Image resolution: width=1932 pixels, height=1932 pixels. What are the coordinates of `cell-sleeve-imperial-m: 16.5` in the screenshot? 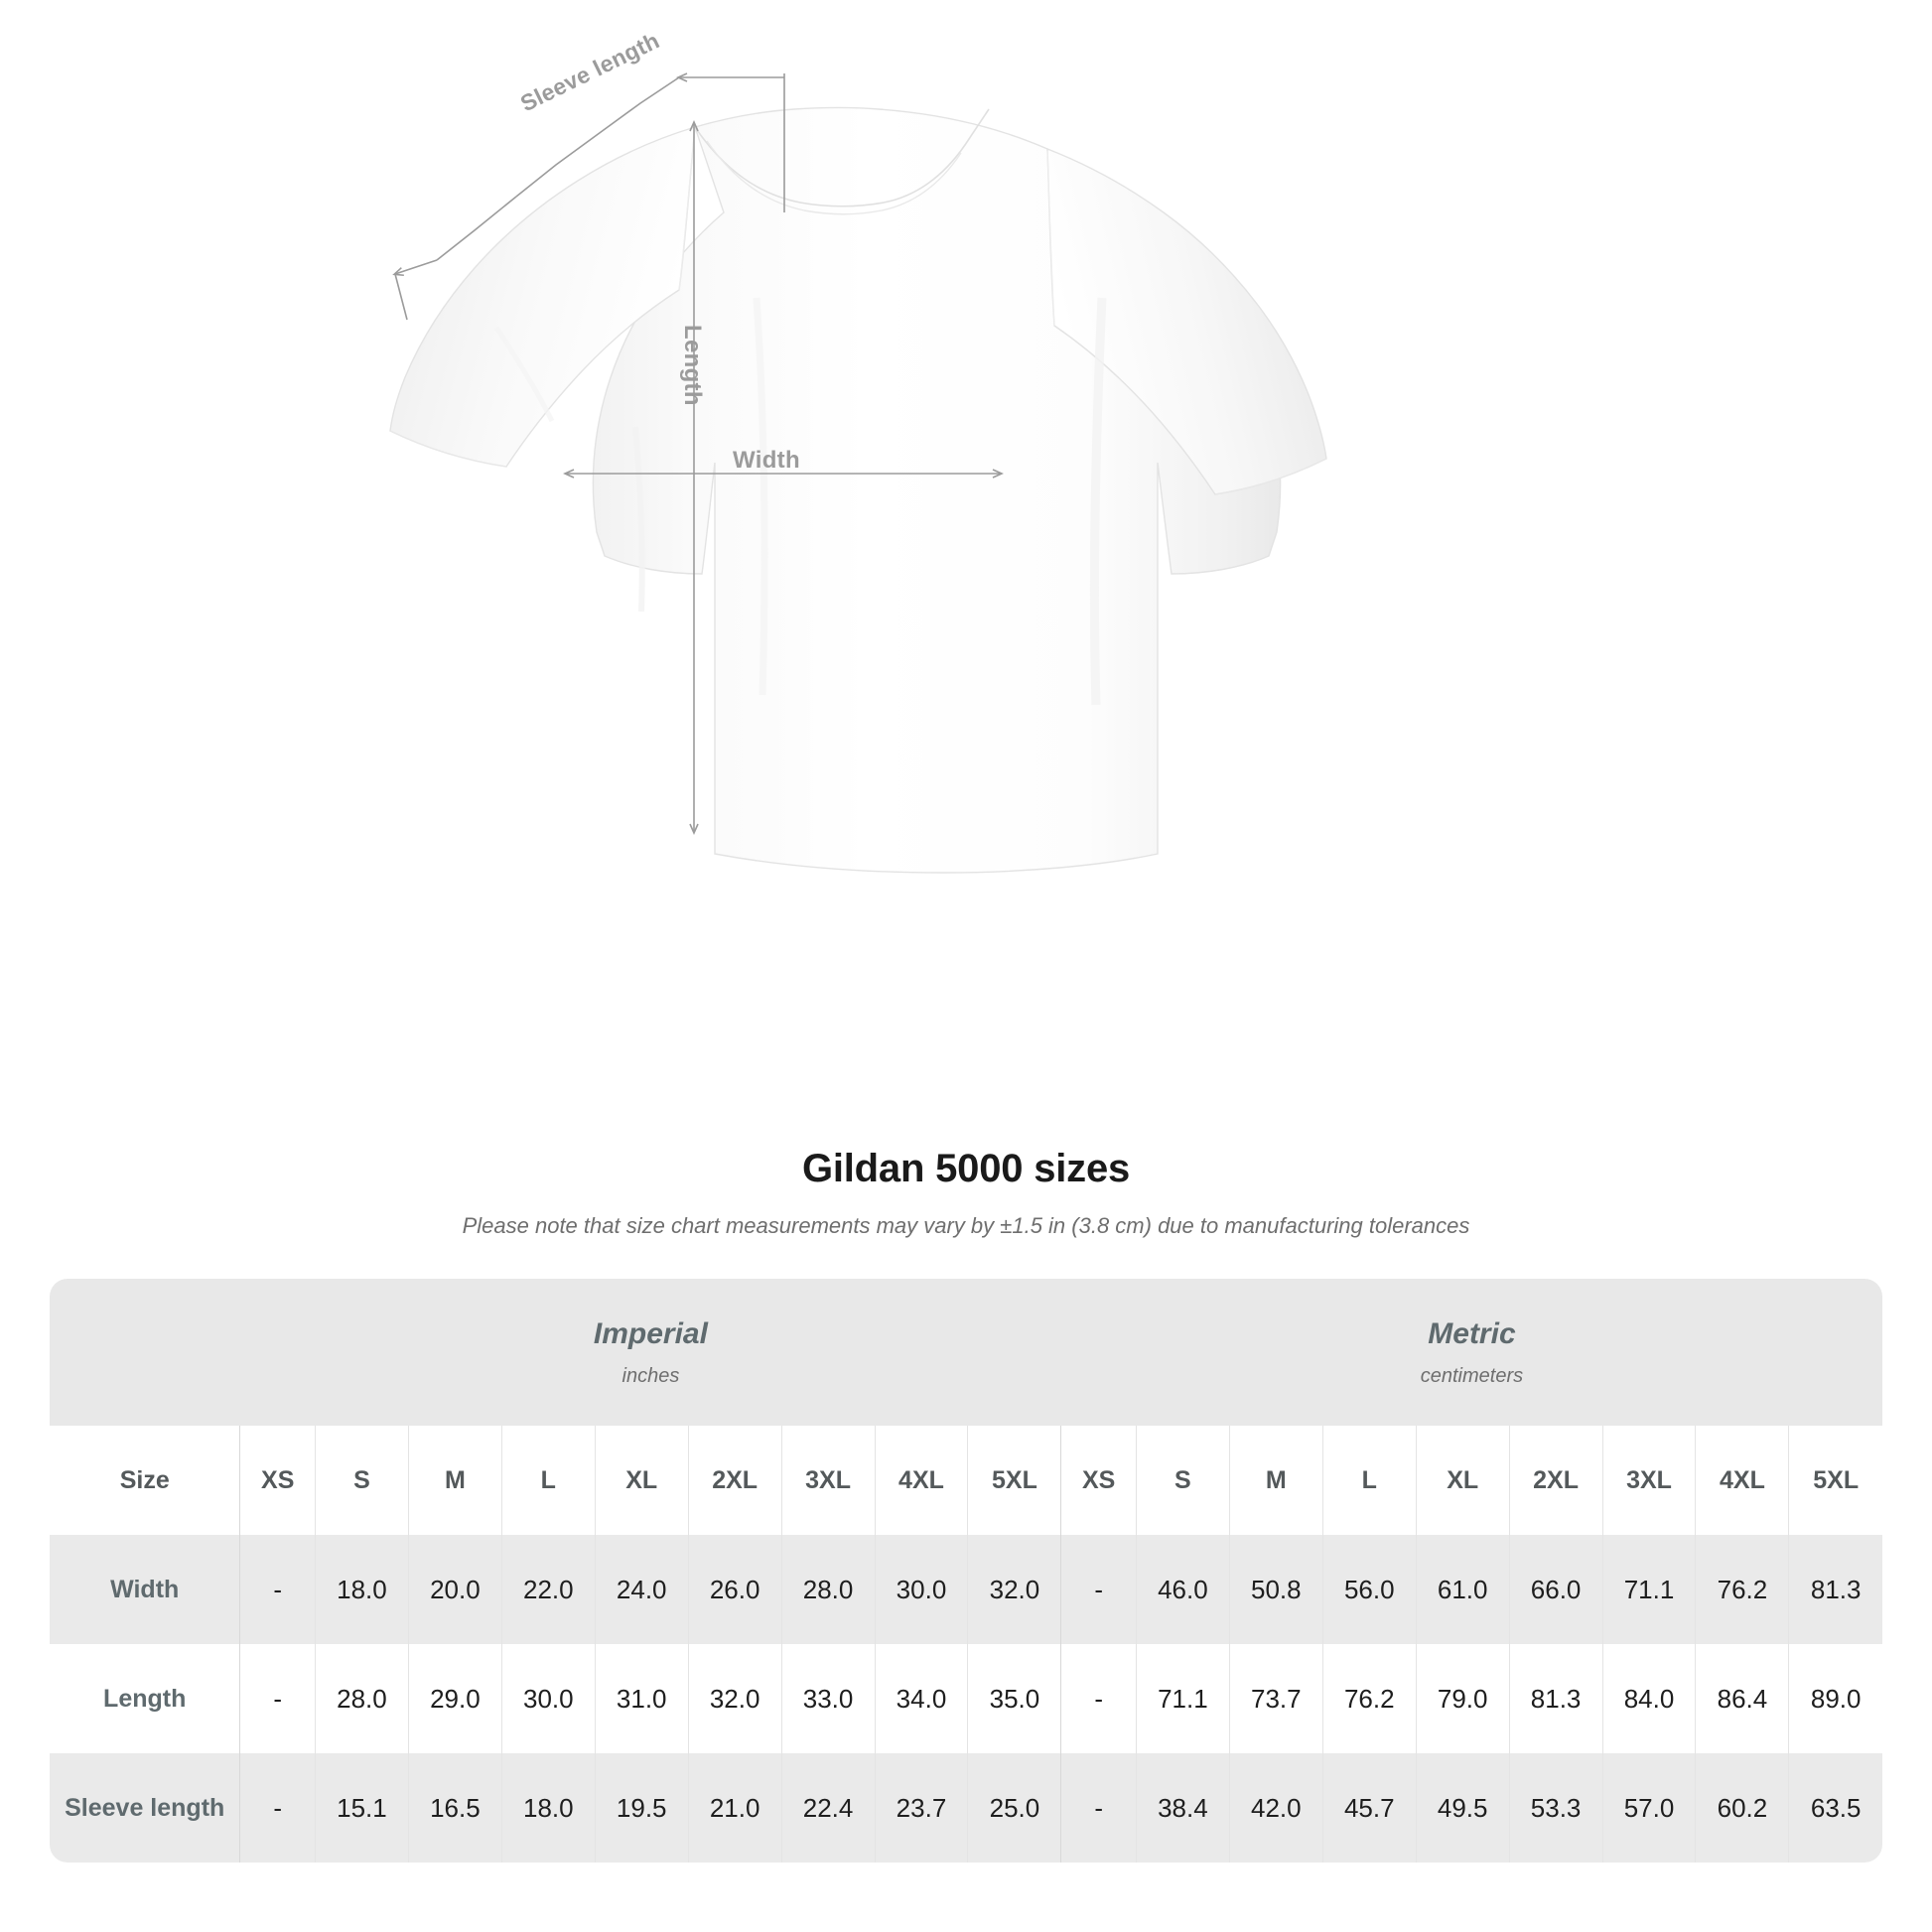 It's located at (454, 1808).